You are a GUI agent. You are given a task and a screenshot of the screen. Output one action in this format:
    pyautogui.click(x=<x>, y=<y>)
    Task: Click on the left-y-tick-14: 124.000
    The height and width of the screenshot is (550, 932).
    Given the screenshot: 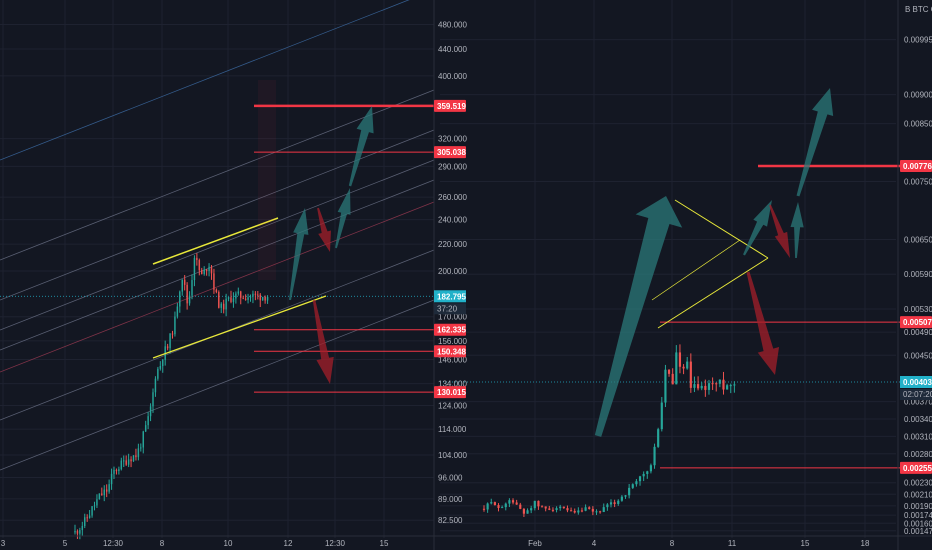 What is the action you would take?
    pyautogui.click(x=452, y=406)
    